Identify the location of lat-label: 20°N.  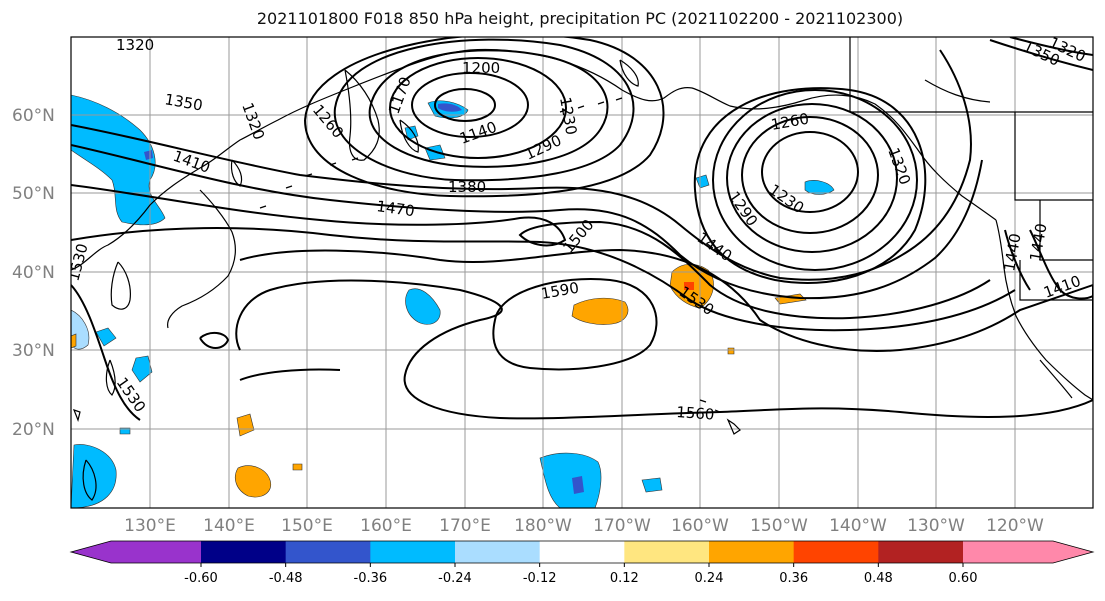
(33, 430).